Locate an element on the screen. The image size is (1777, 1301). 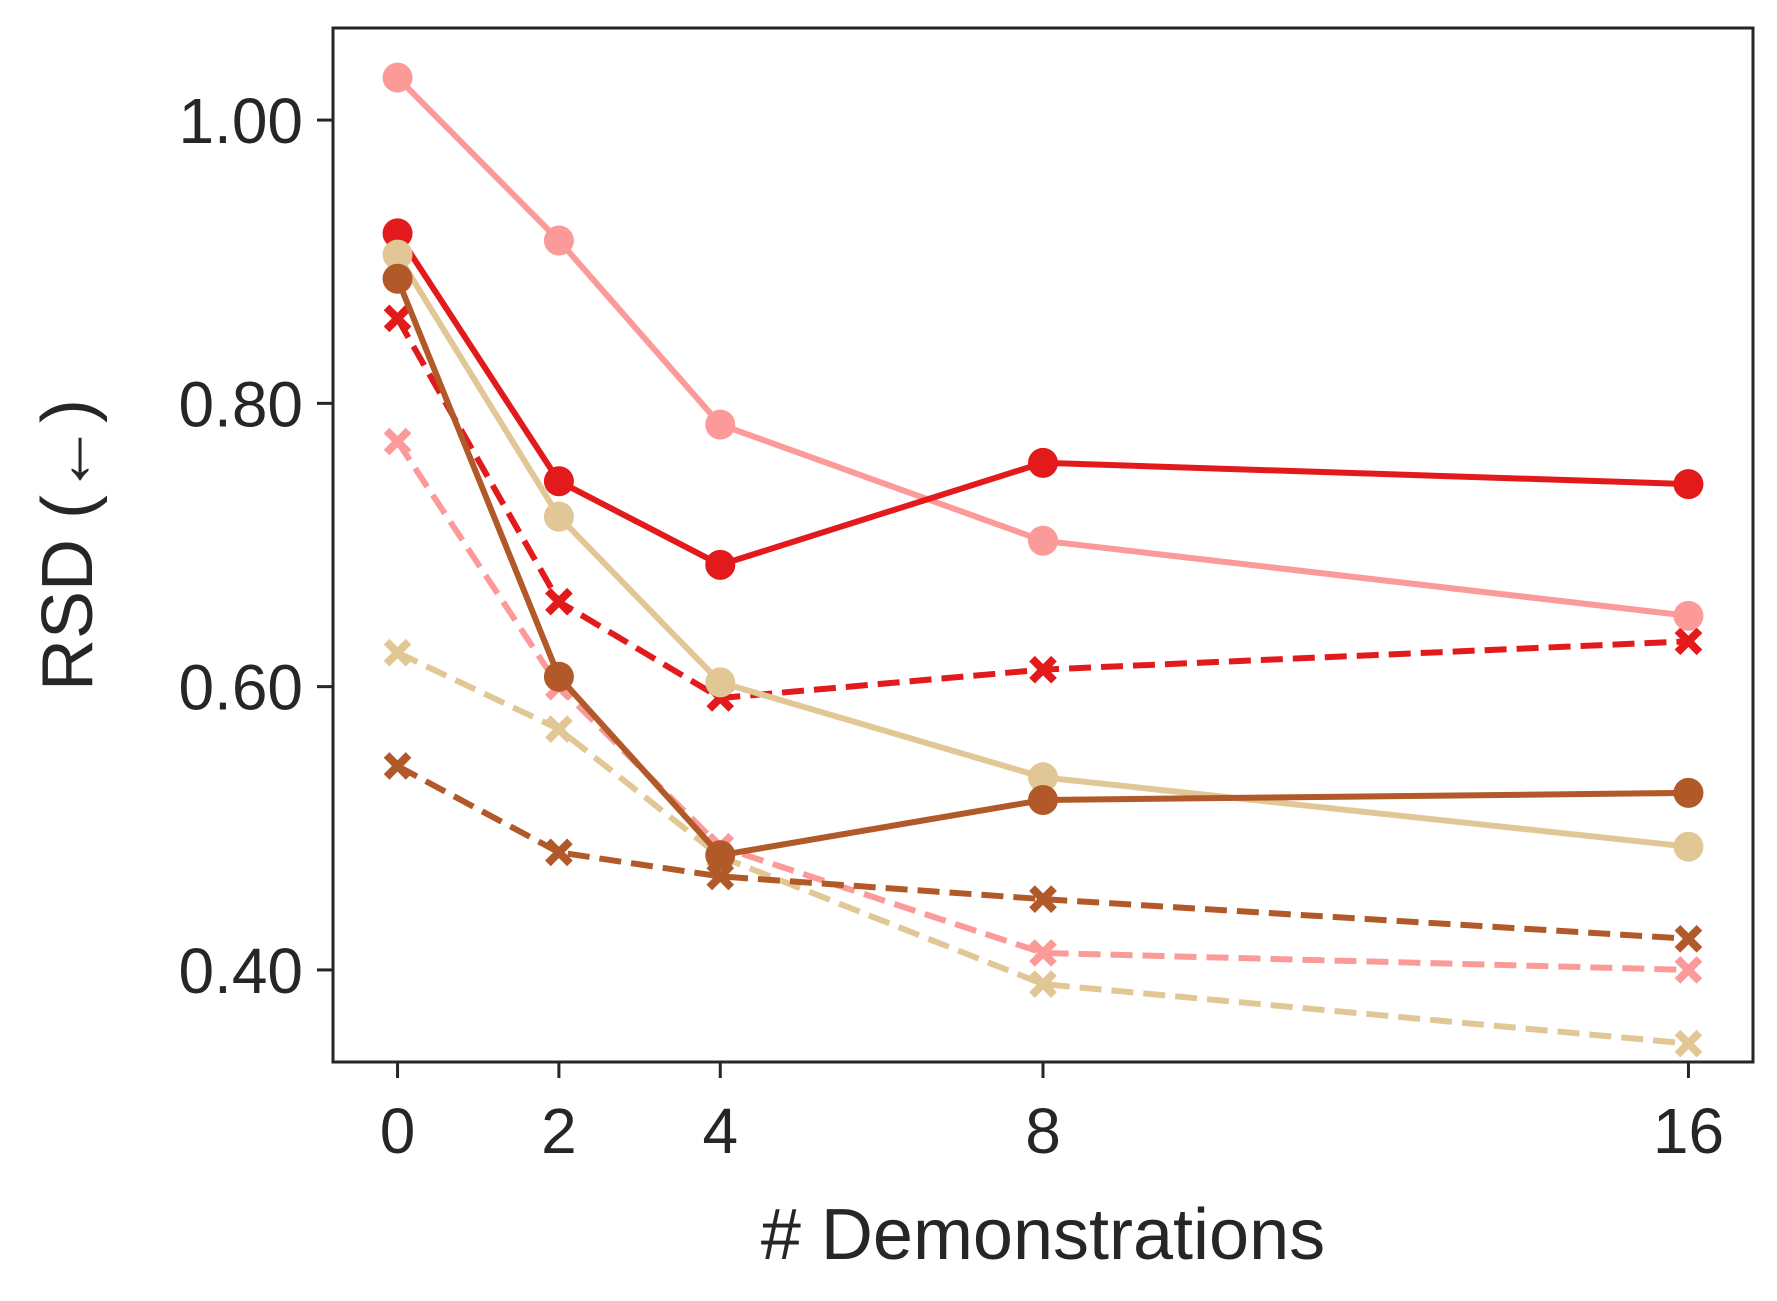
x-tick-label: 16 is located at coordinates (1688, 1131).